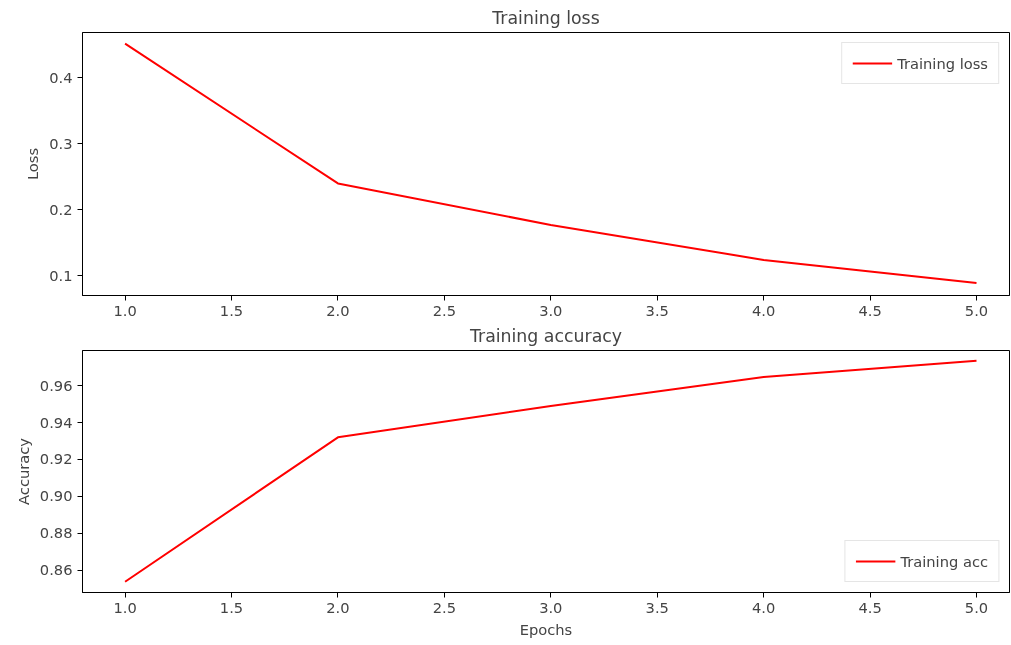 The width and height of the screenshot is (1011, 645). What do you see at coordinates (942, 63) in the screenshot?
I see `legend-label: Training loss` at bounding box center [942, 63].